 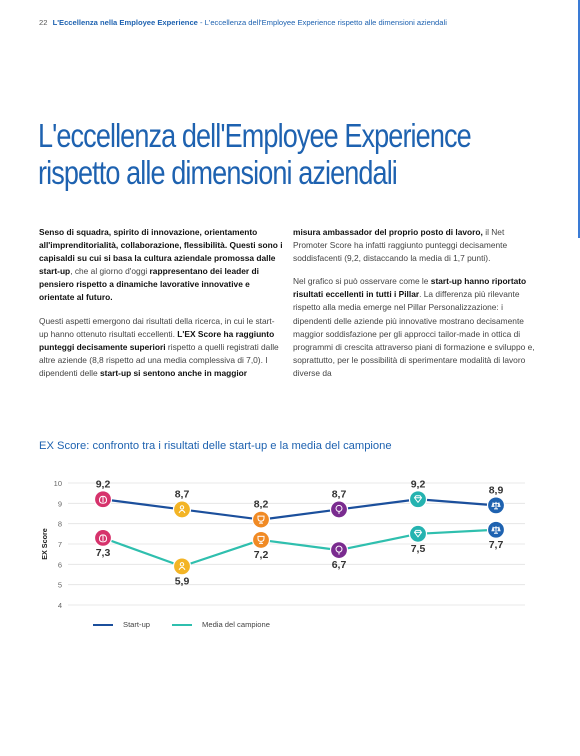 I want to click on series-line-media, so click(x=299, y=548).